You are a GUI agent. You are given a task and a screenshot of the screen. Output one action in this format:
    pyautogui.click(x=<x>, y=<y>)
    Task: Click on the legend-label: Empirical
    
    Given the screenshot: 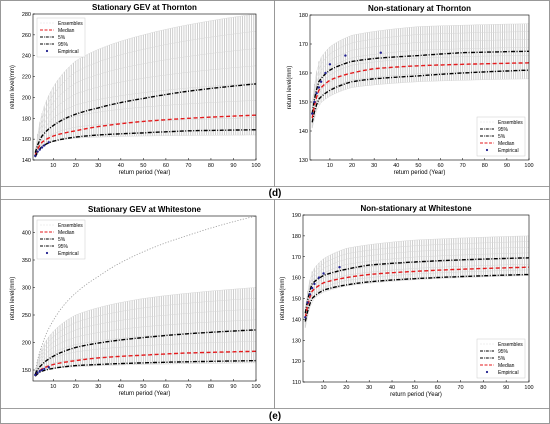 What is the action you would take?
    pyautogui.click(x=68, y=52)
    